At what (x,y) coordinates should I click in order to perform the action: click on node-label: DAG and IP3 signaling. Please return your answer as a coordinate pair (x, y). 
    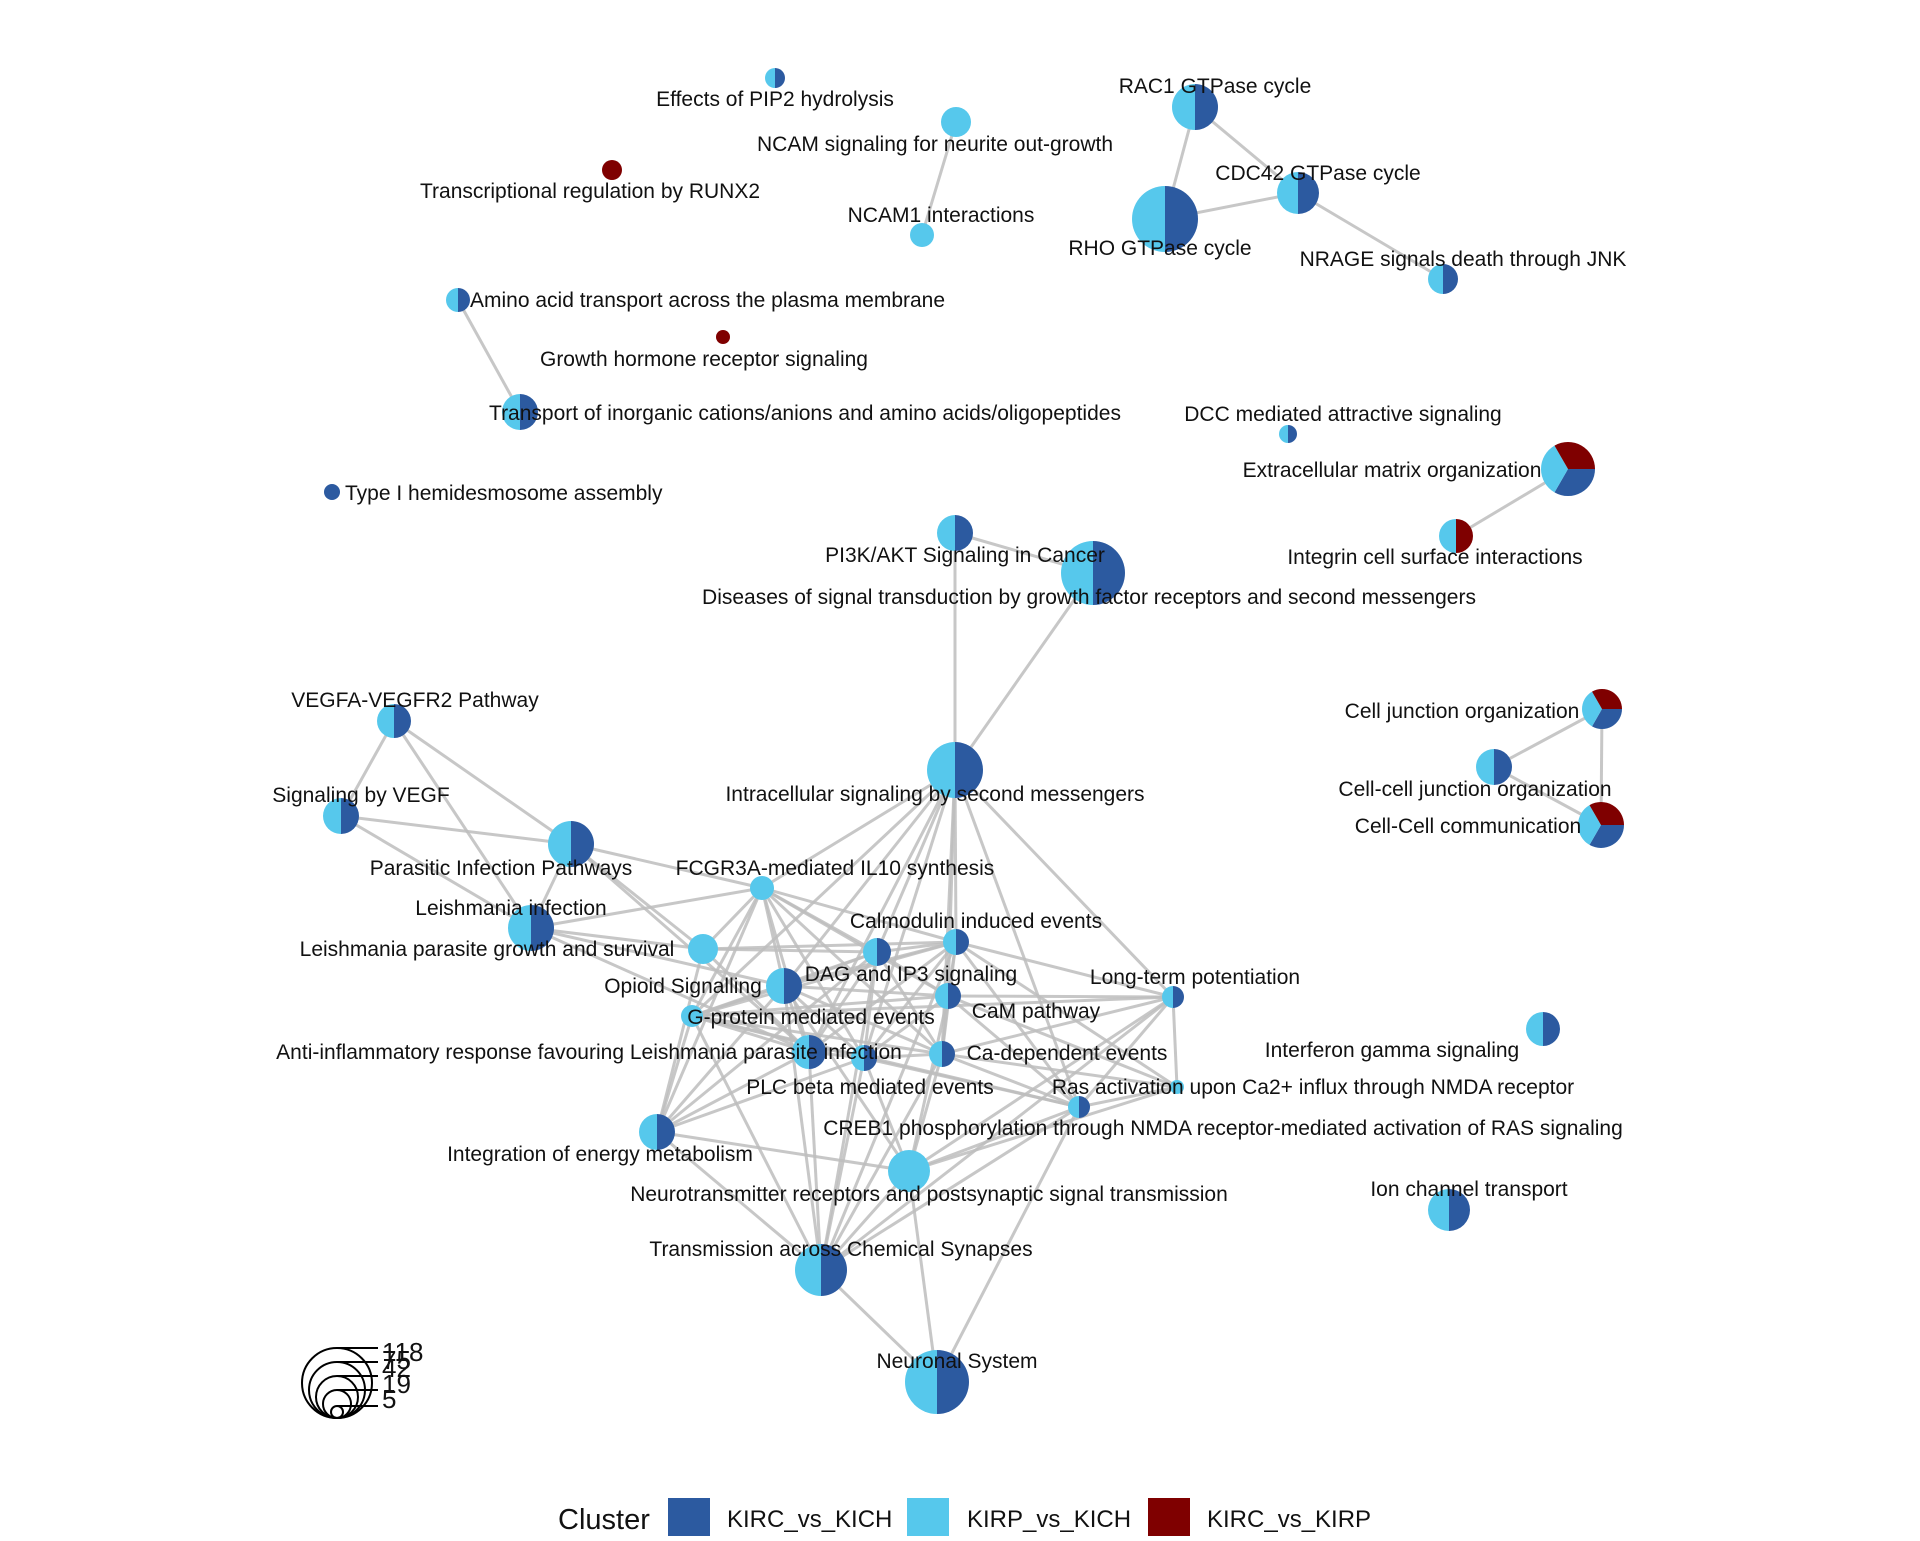
    Looking at the image, I should click on (911, 974).